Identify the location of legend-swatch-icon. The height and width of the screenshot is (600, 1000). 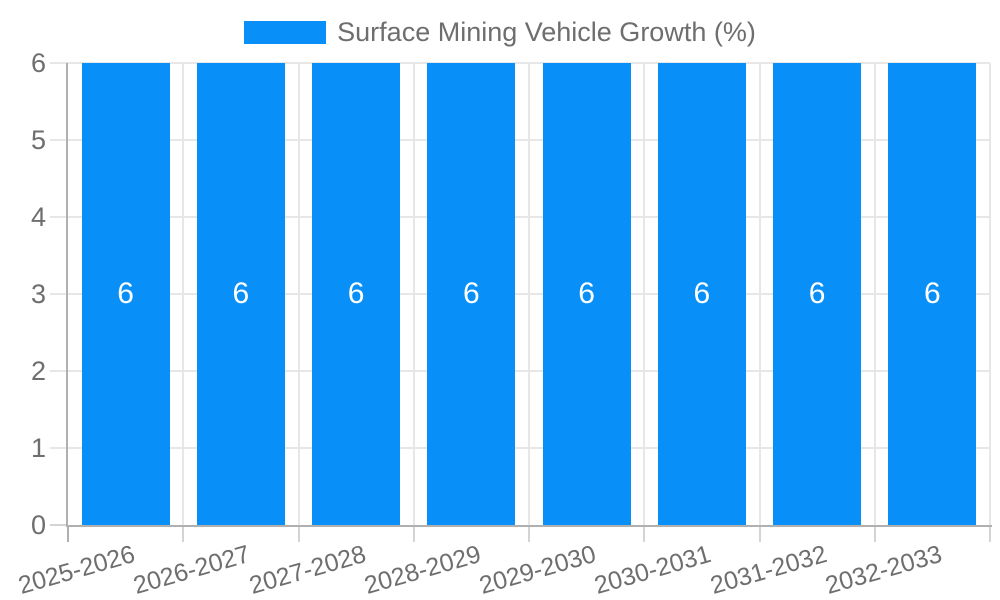
(285, 32).